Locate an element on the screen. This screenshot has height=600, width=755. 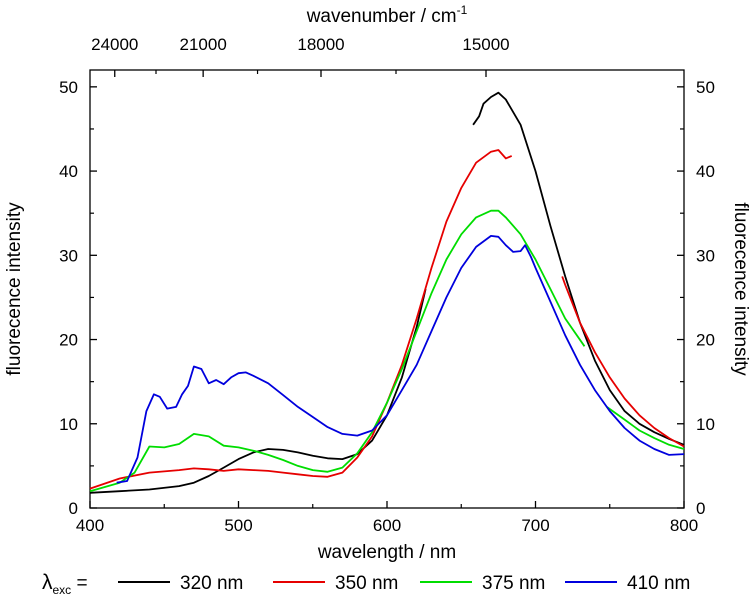
legend-prefix: λexc = is located at coordinates (65, 584).